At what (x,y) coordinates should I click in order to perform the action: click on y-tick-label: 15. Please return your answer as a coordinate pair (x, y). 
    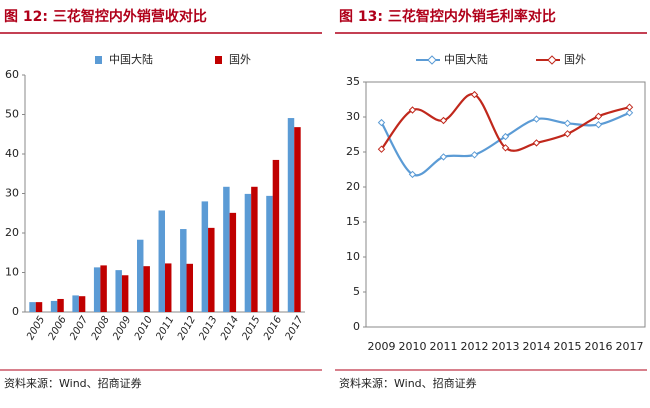
    Looking at the image, I should click on (353, 221).